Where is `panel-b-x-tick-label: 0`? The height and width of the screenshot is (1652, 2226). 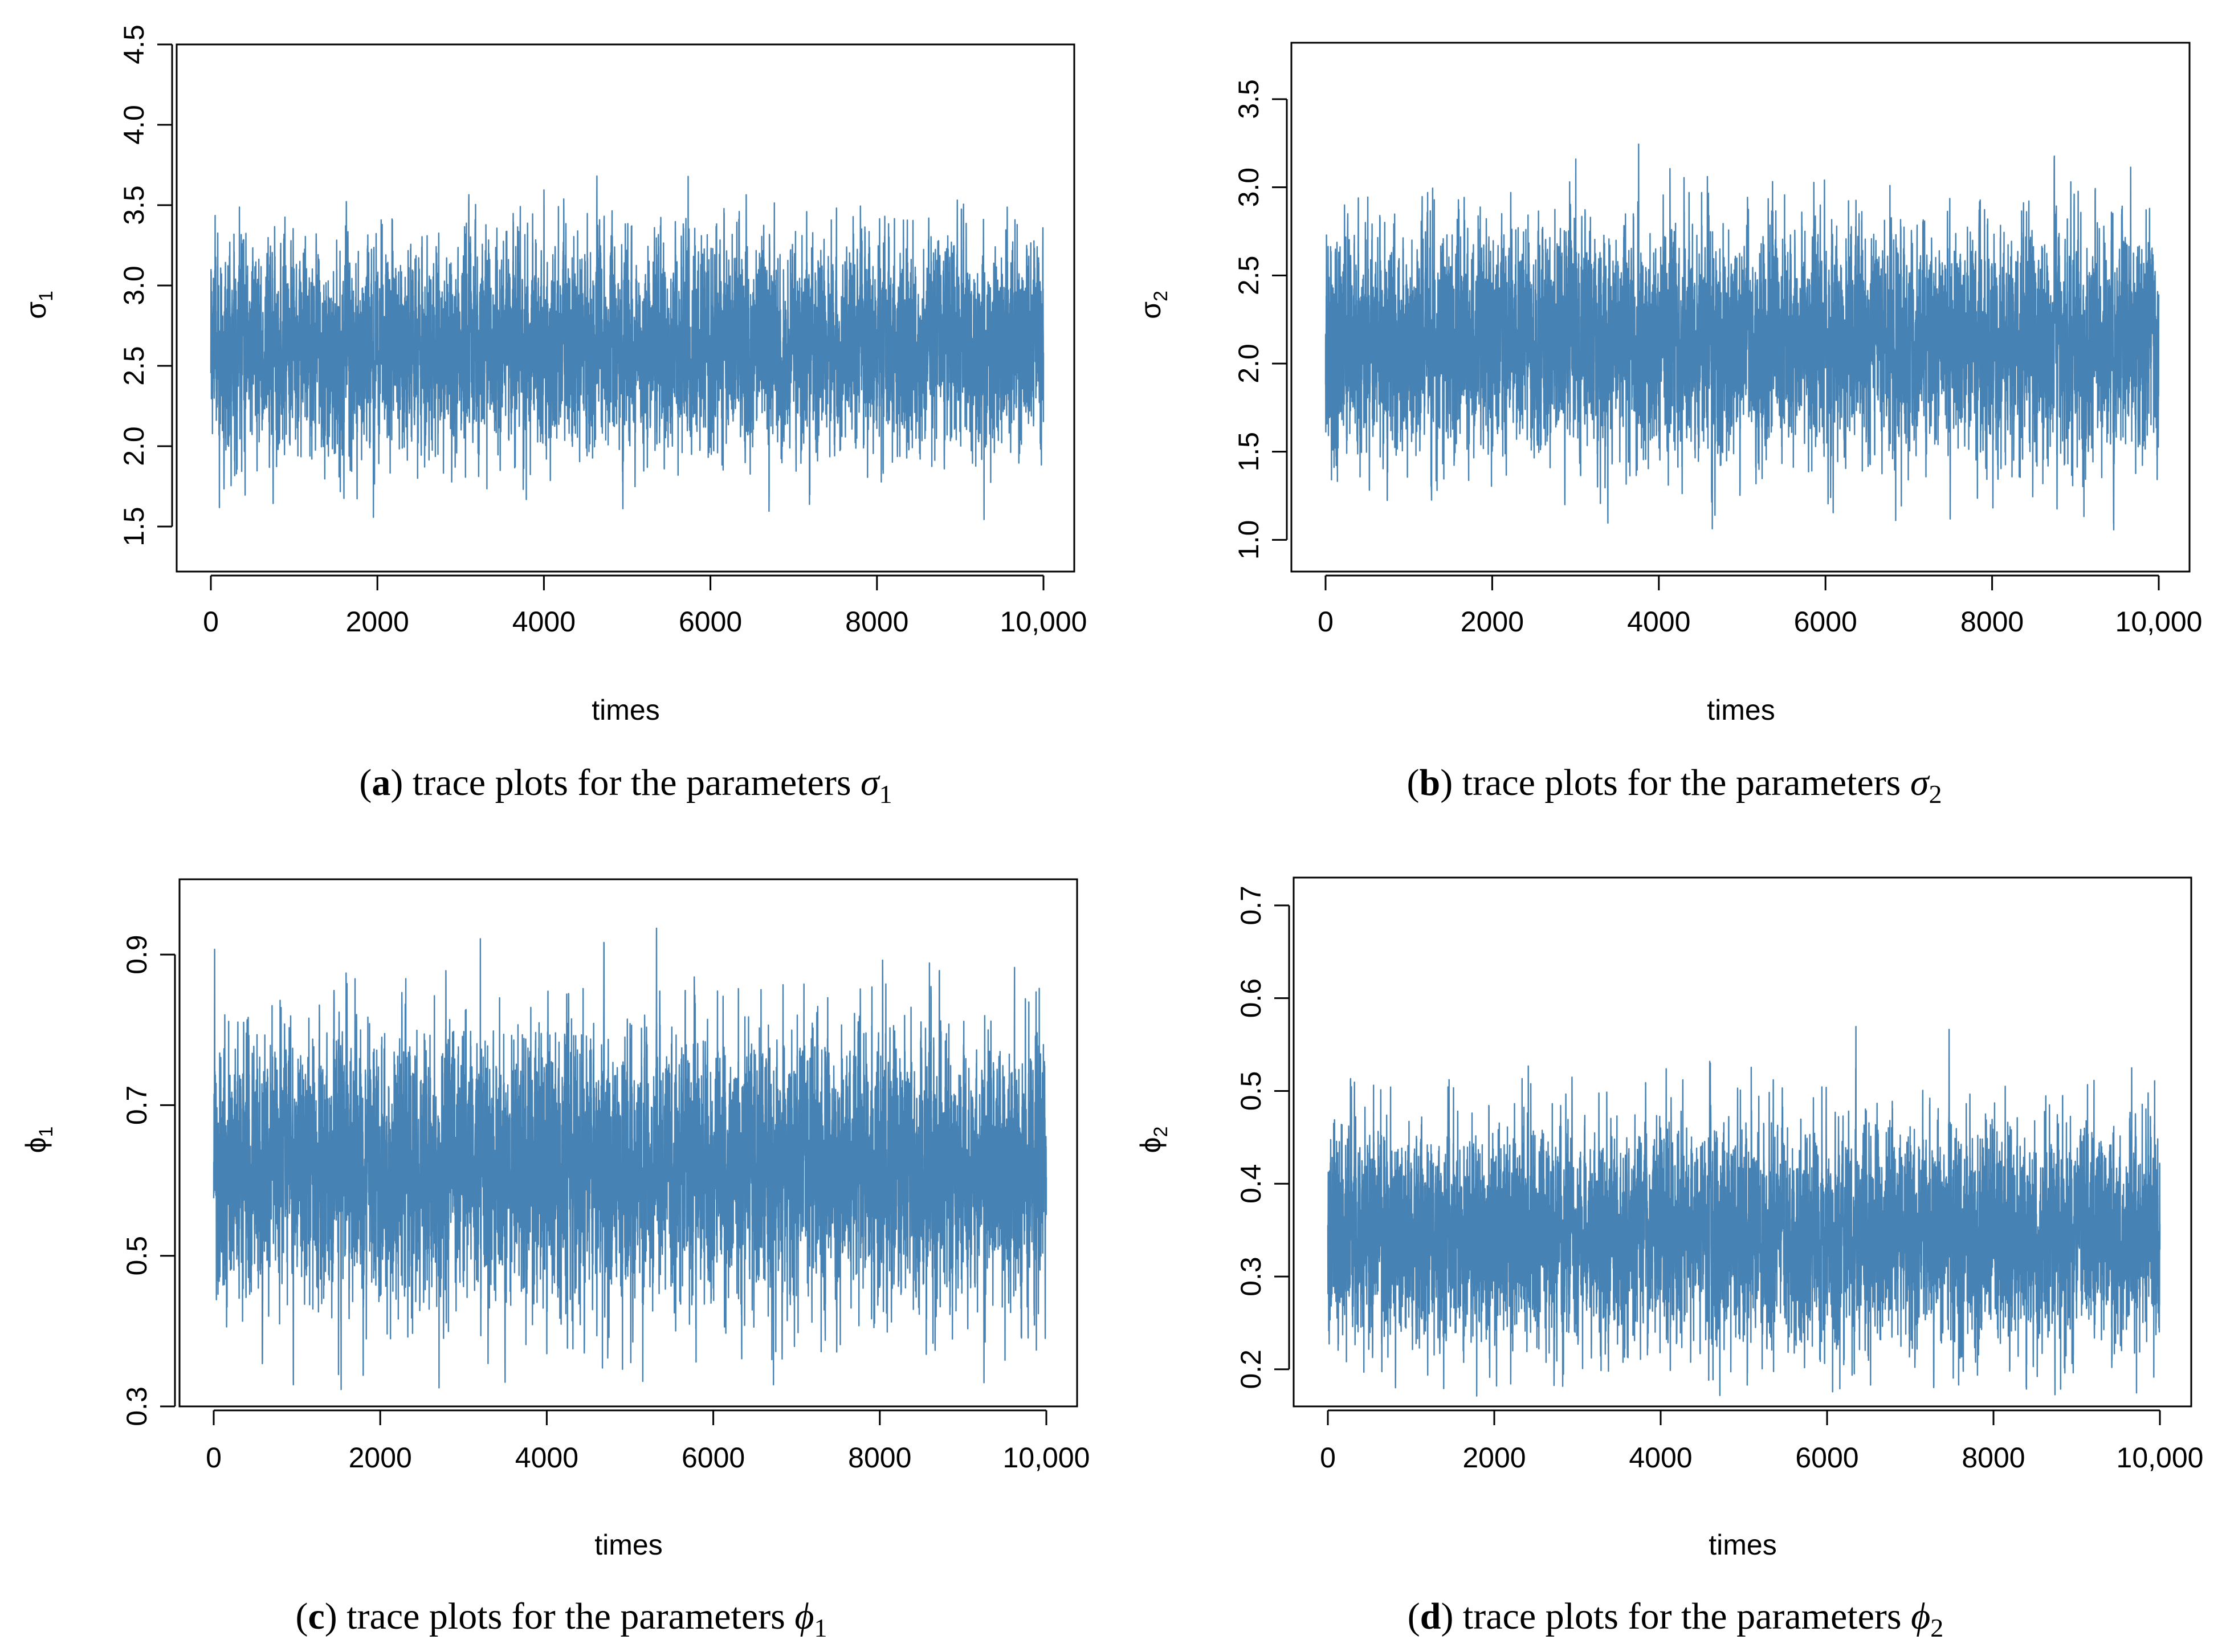
panel-b-x-tick-label: 0 is located at coordinates (1326, 622).